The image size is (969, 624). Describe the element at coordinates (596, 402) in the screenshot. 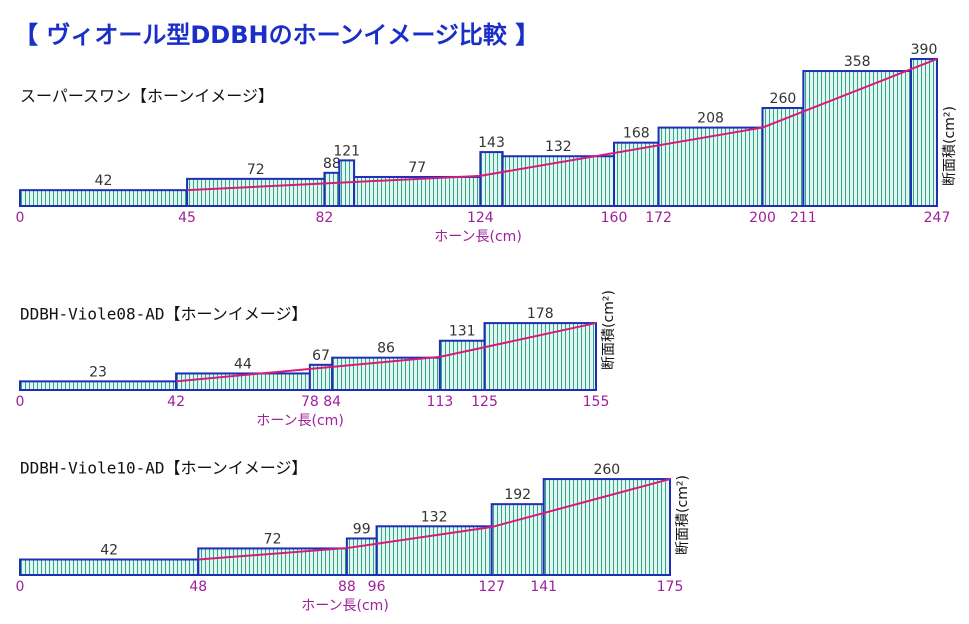

I see `x-tick-label: 155` at that location.